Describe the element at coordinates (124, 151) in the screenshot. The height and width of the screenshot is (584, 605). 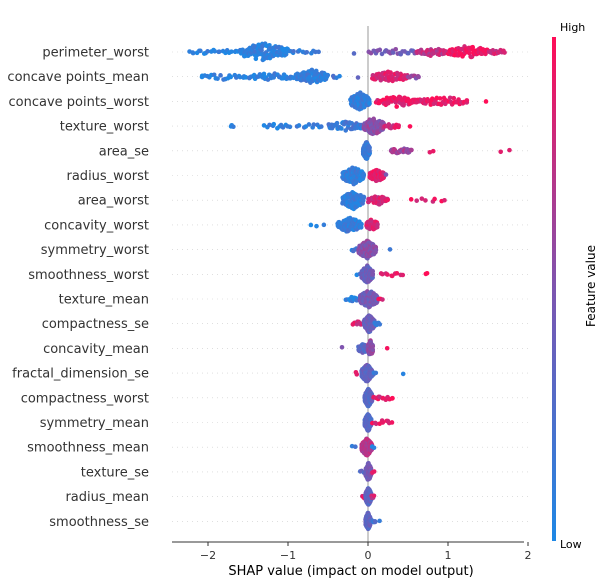
I see `feature-label: area_se` at that location.